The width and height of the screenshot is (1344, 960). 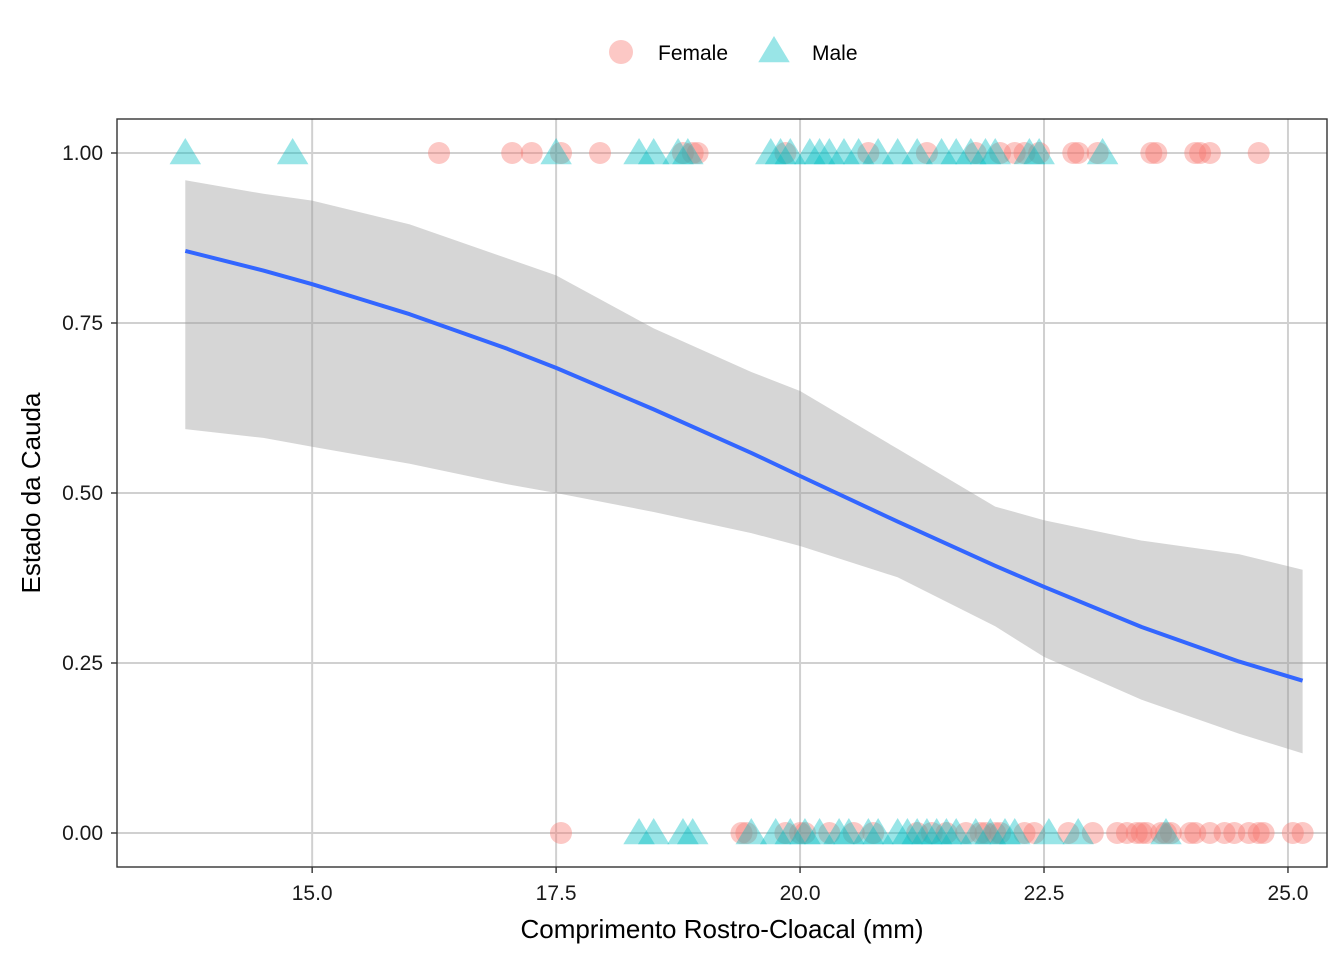 I want to click on y-tick-label: 0.75, so click(x=82, y=323).